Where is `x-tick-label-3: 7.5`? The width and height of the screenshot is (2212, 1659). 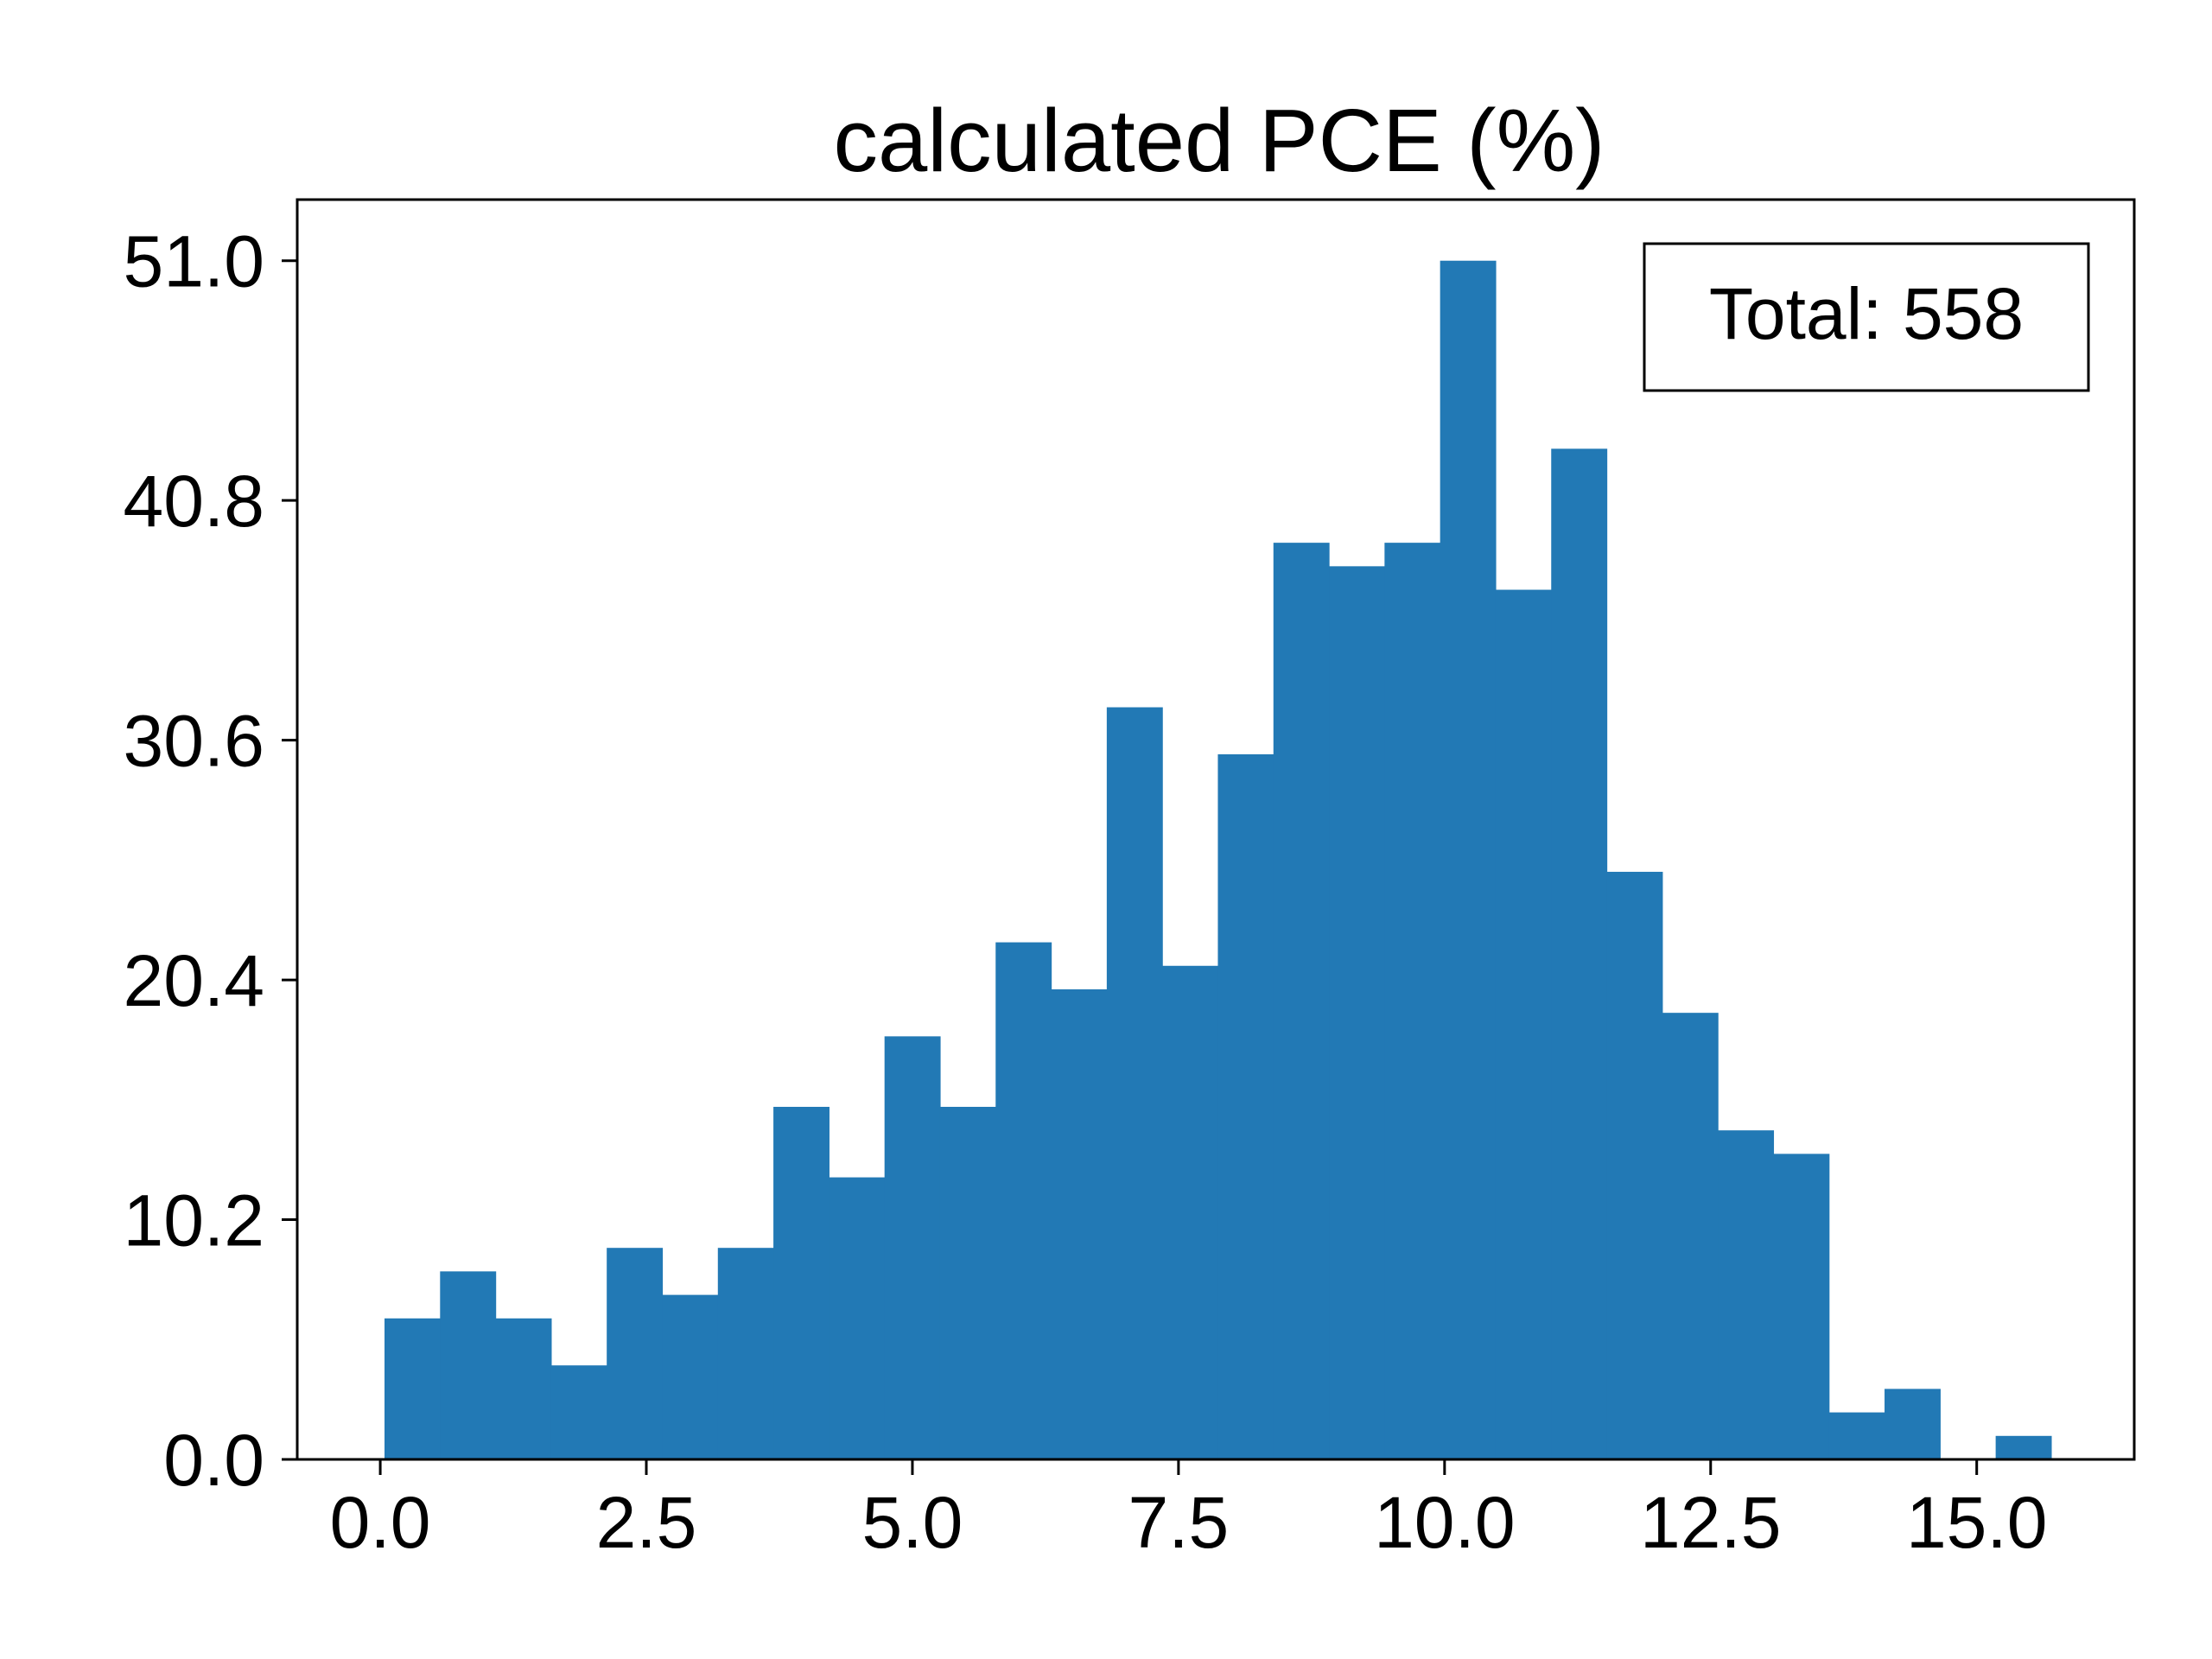 x-tick-label-3: 7.5 is located at coordinates (1178, 1522).